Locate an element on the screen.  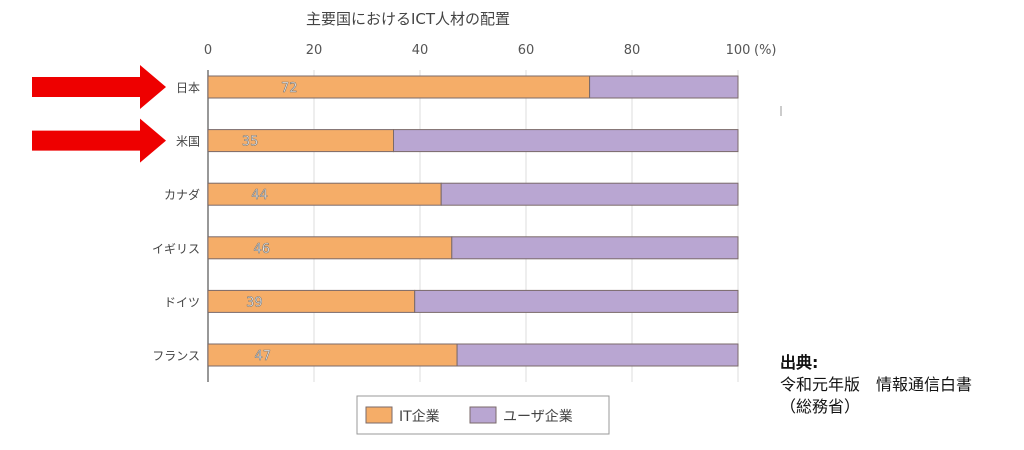
category-label: 日本 is located at coordinates (188, 88).